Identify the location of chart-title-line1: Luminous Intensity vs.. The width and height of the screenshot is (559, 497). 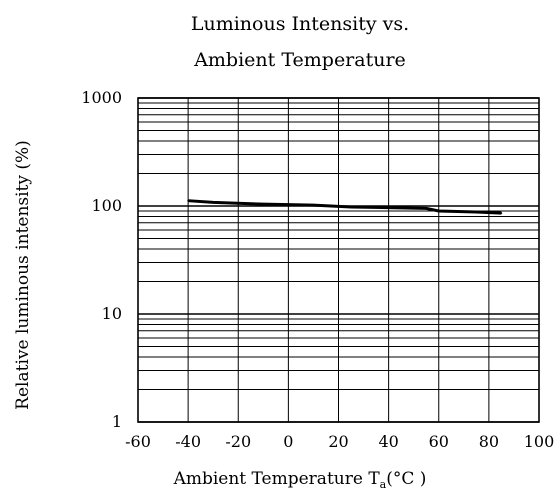
(300, 24).